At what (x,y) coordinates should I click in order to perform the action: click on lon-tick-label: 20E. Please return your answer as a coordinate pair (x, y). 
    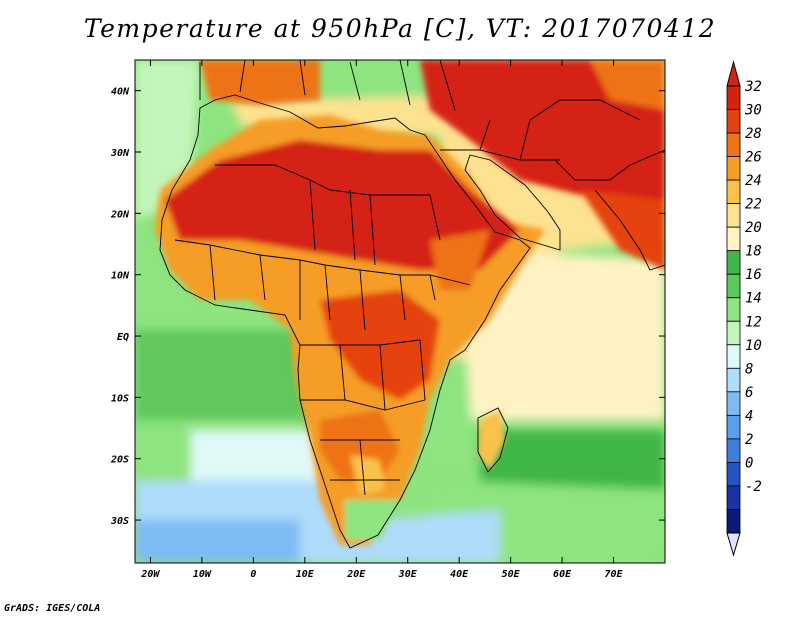
    Looking at the image, I should click on (356, 574).